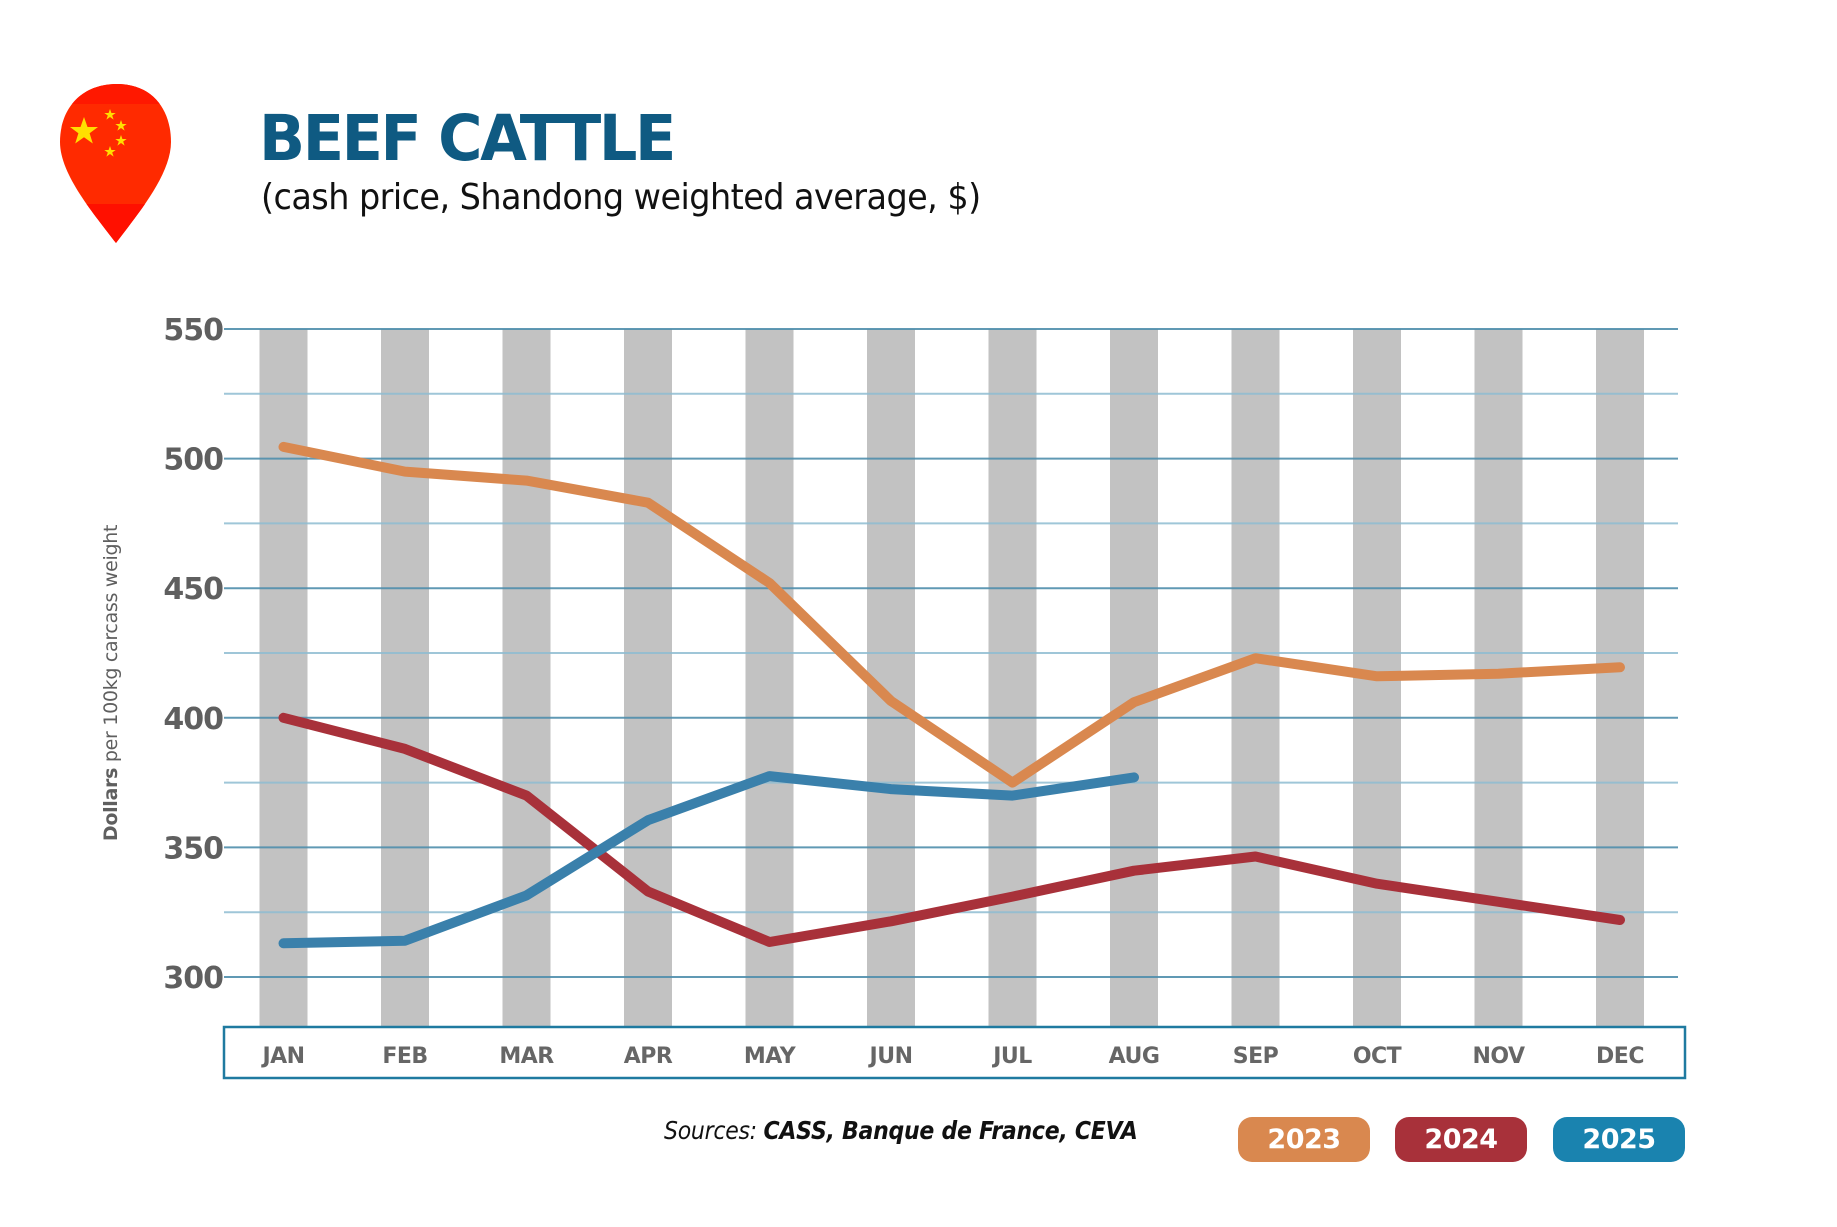 This screenshot has width=1837, height=1227. I want to click on y-tick-label: 300, so click(193, 978).